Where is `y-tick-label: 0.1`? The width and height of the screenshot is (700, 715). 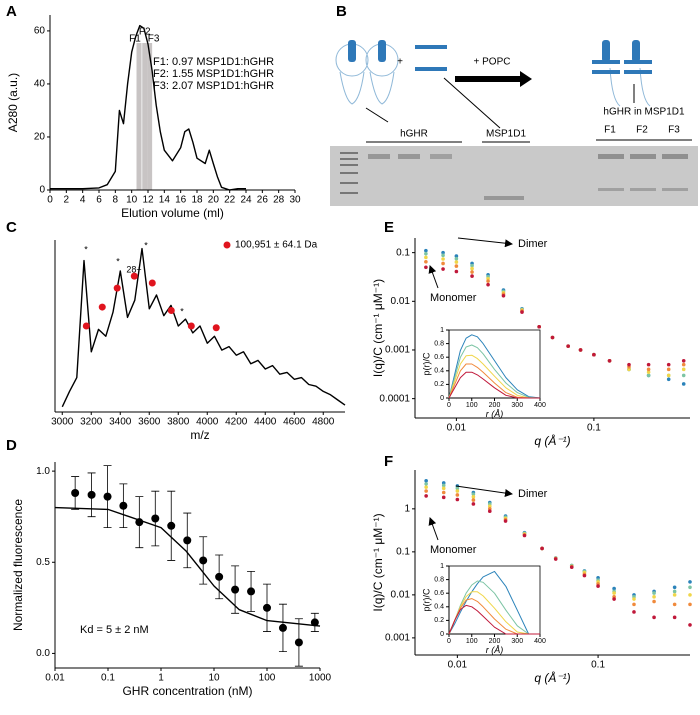
y-tick-label: 0.1 is located at coordinates (403, 252).